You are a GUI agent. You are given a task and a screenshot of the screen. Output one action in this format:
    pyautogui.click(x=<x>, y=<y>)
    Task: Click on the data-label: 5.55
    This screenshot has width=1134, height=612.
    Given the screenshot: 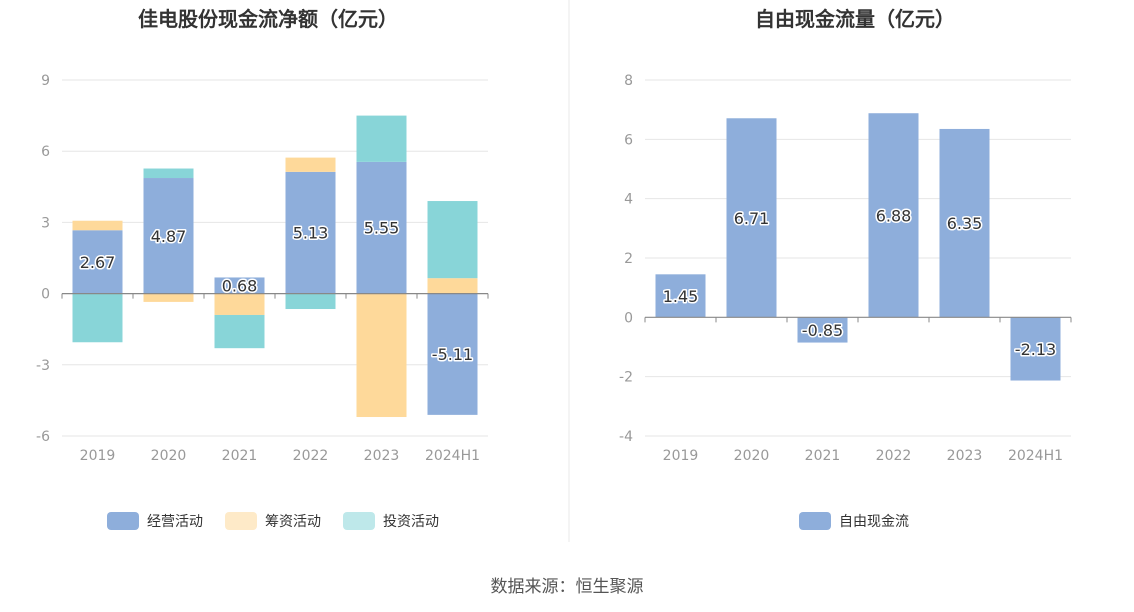 What is the action you would take?
    pyautogui.click(x=382, y=228)
    